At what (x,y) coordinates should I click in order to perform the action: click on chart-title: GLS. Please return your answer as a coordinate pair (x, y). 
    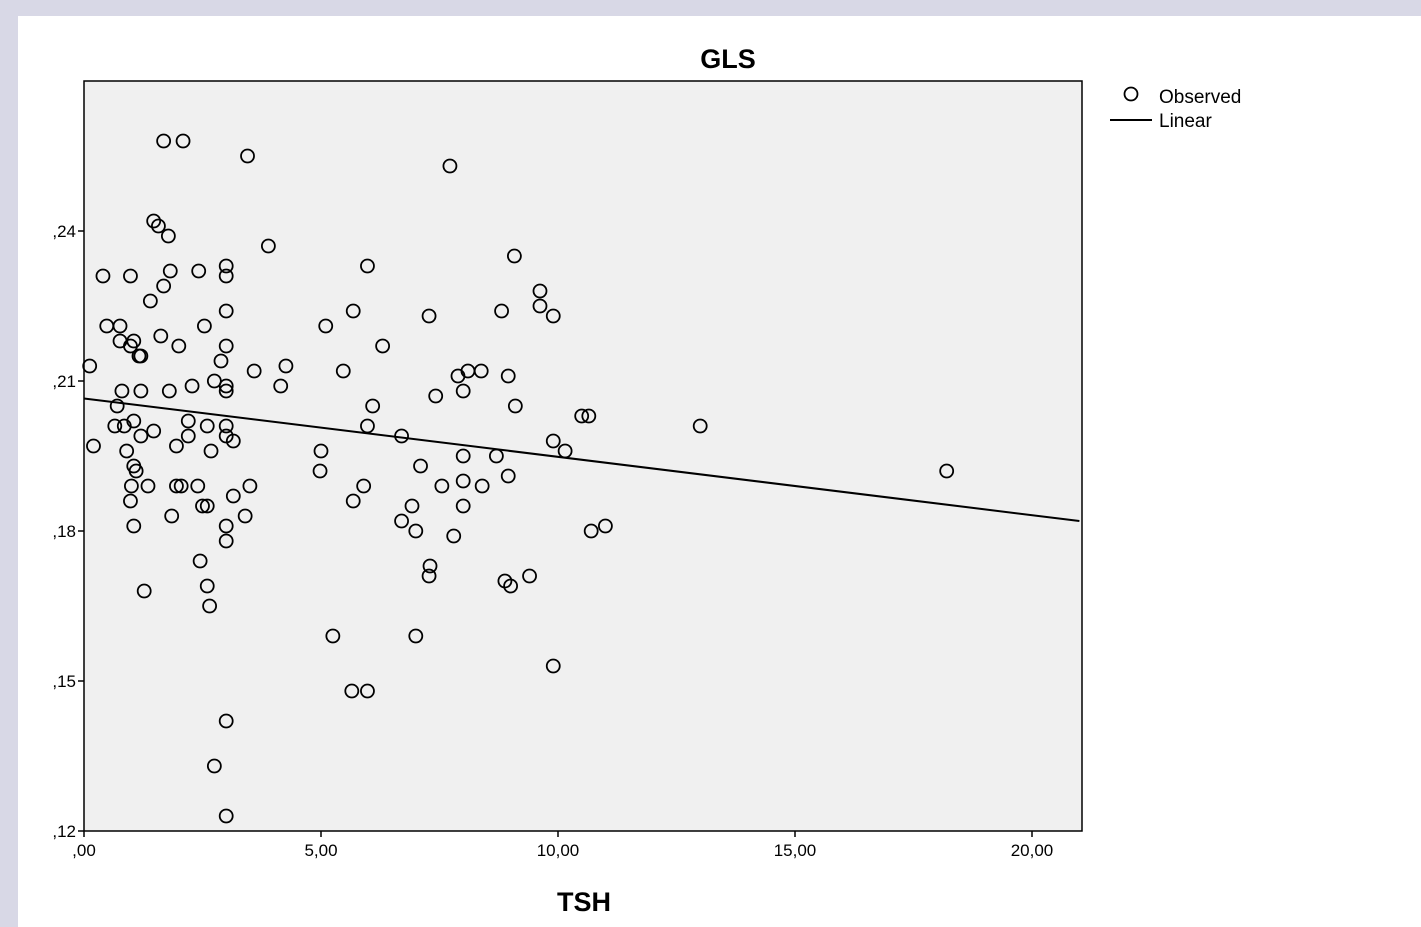
    Looking at the image, I should click on (728, 59).